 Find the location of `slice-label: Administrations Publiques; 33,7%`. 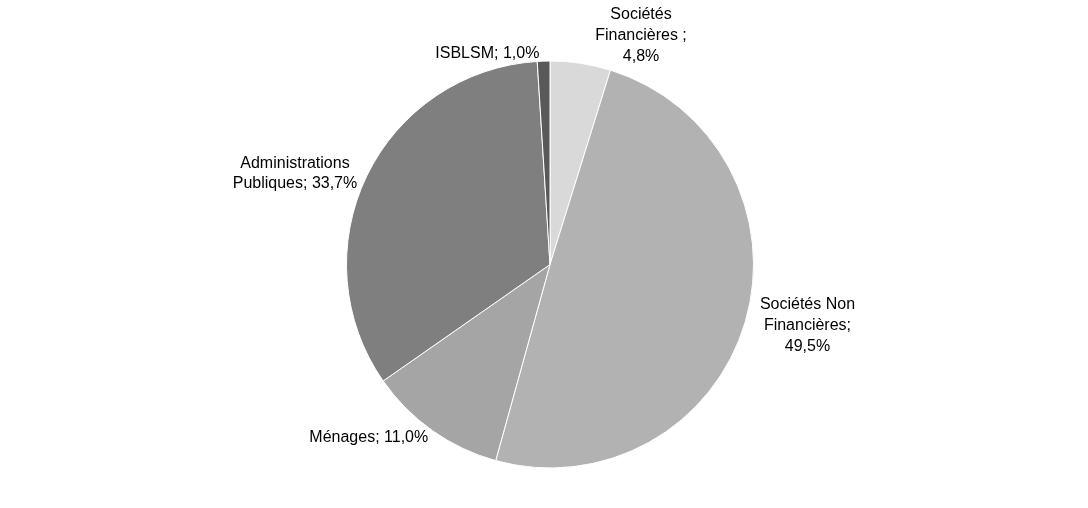

slice-label: Administrations Publiques; 33,7% is located at coordinates (295, 172).